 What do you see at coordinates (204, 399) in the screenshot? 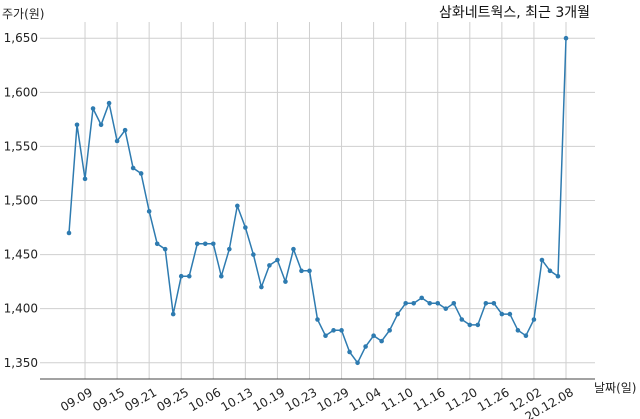
I see `x-tick-label: 10.06` at bounding box center [204, 399].